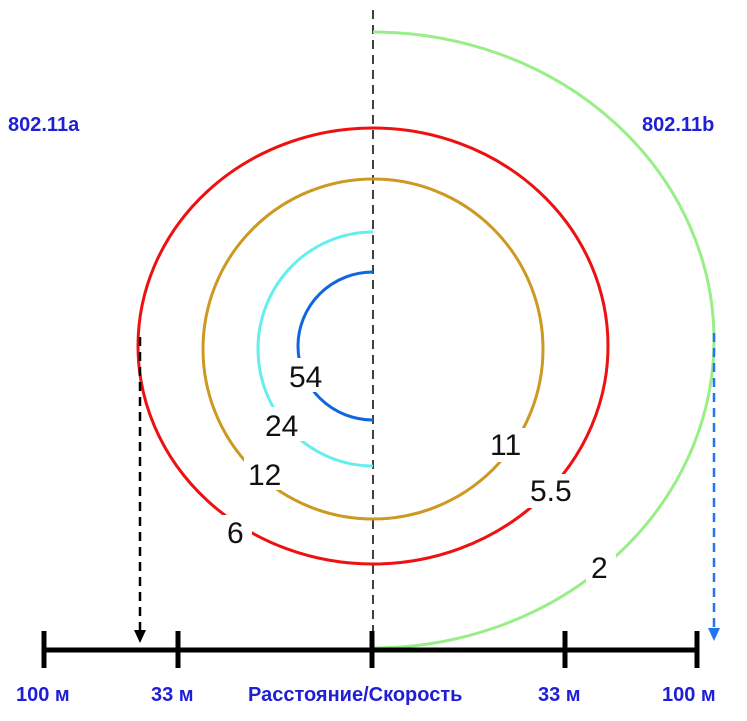 The height and width of the screenshot is (721, 747). I want to click on range-arc-blue, so click(335, 346).